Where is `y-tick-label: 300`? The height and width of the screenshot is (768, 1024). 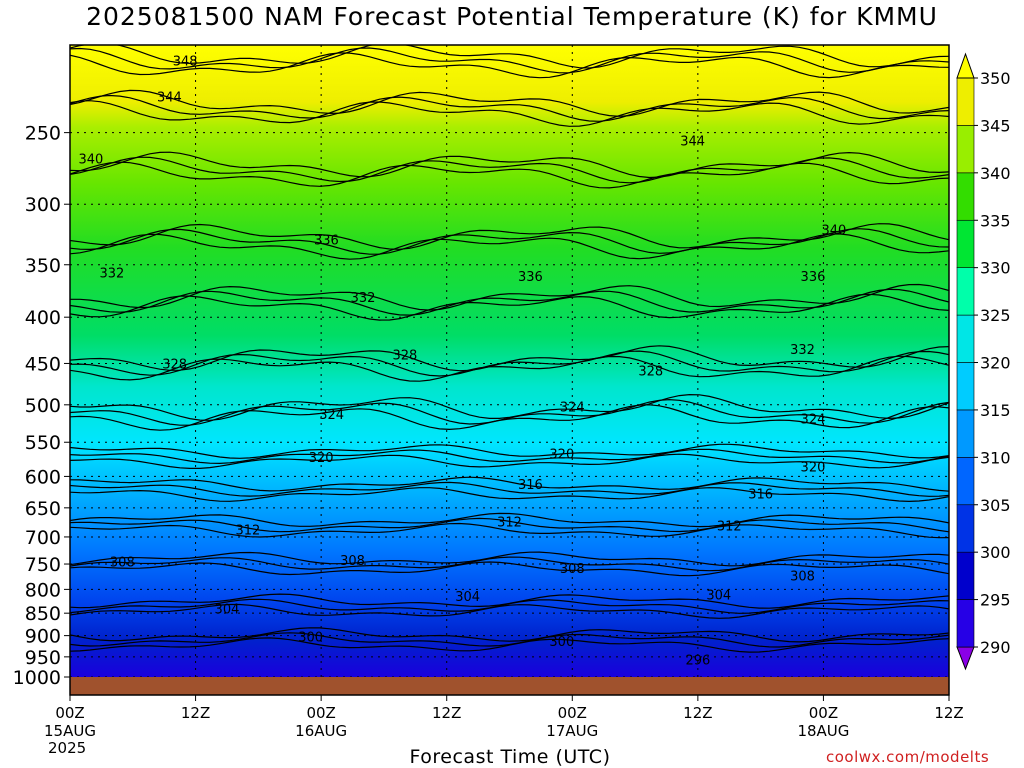
y-tick-label: 300 is located at coordinates (43, 205).